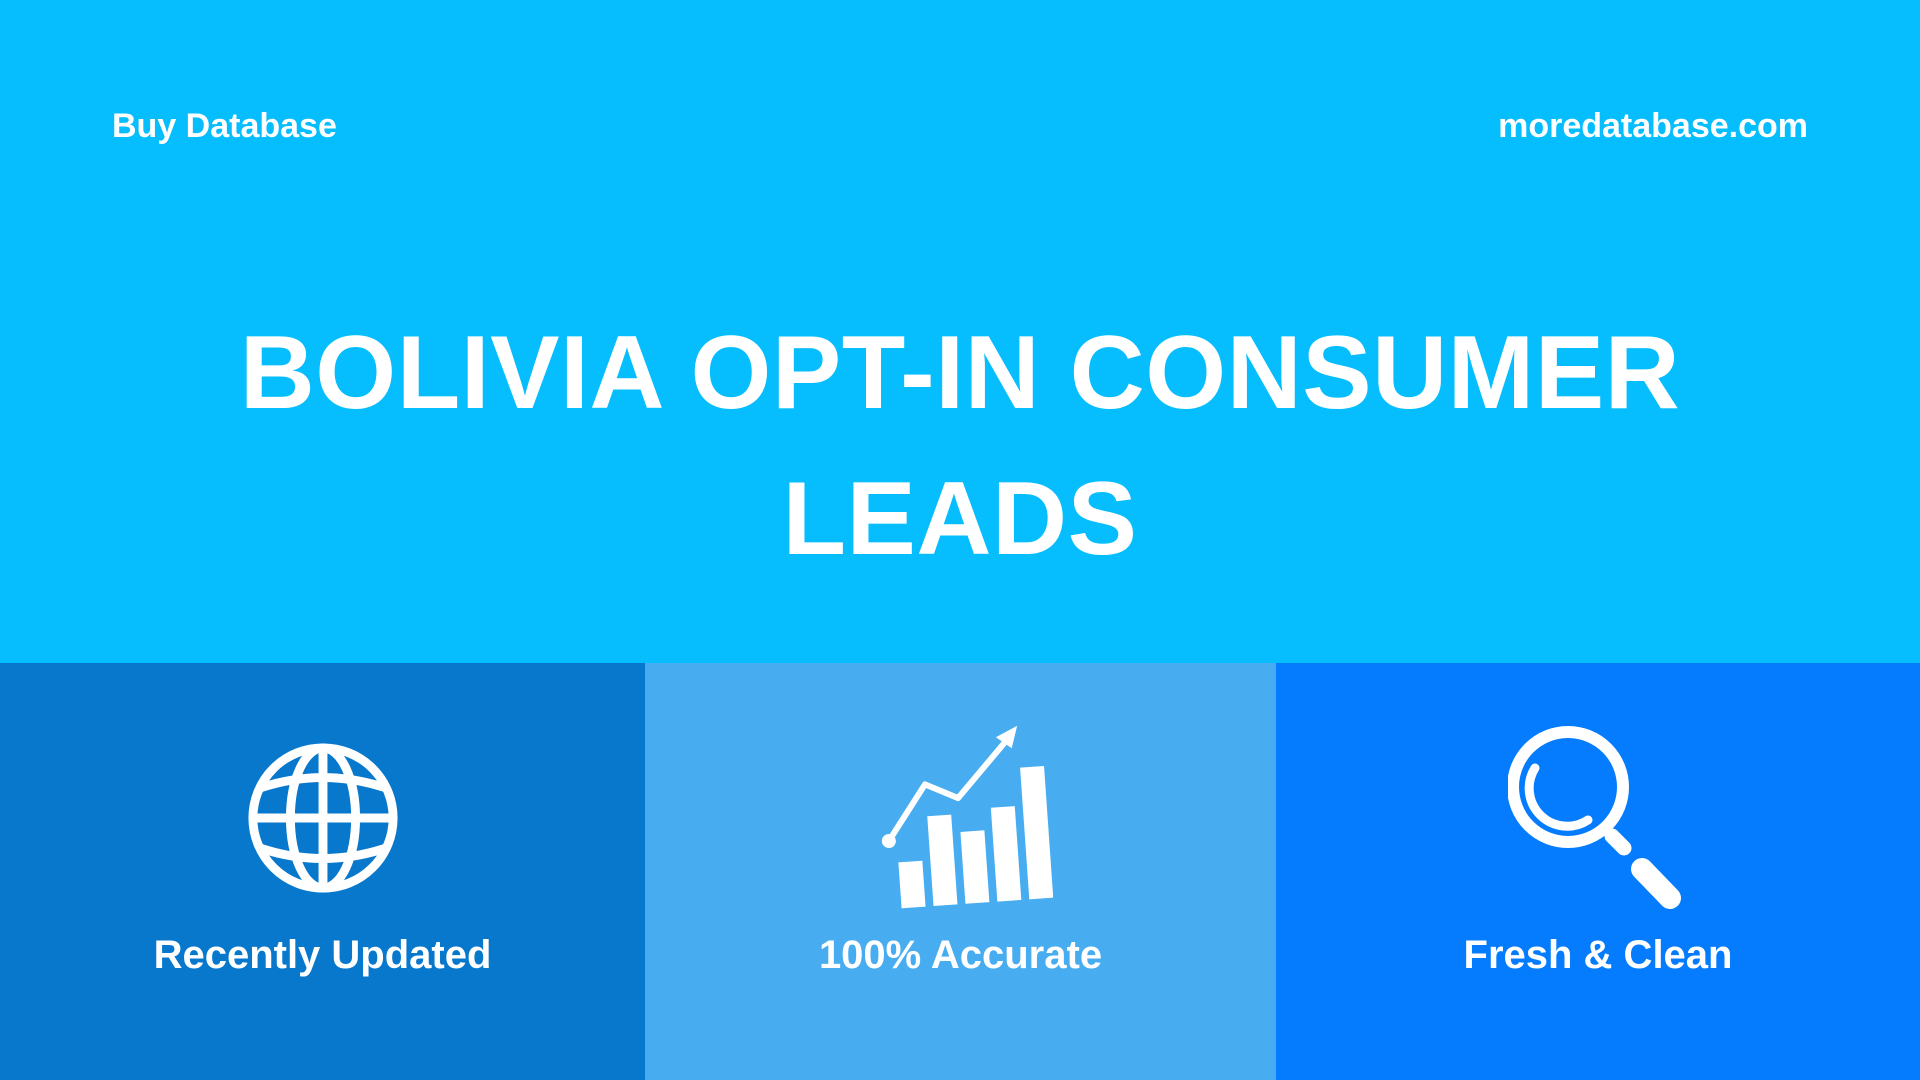  I want to click on feature-panel-fresh-clean: Fresh & Clean, so click(1598, 871).